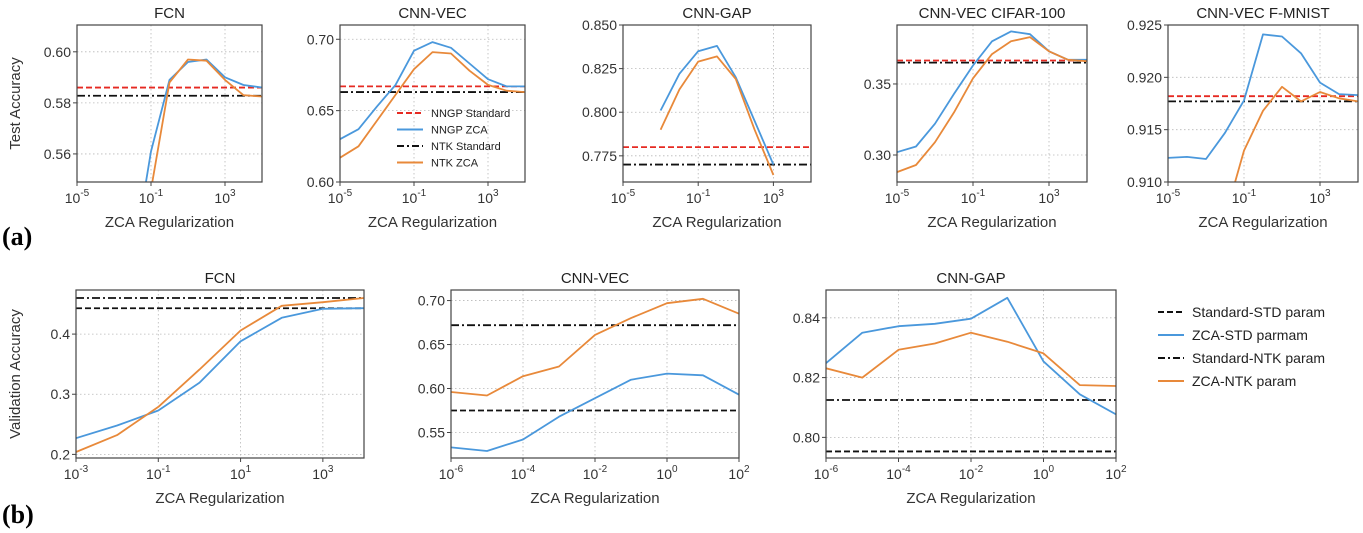 The height and width of the screenshot is (533, 1363). What do you see at coordinates (451, 473) in the screenshot?
I see `x-tick-label: 10⁻⁶` at bounding box center [451, 473].